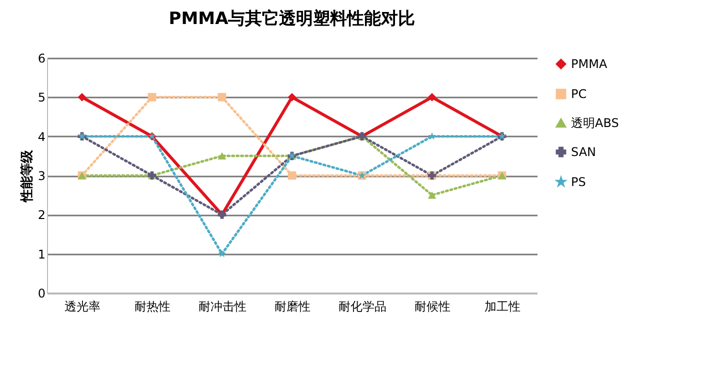  What do you see at coordinates (152, 307) in the screenshot?
I see `x-tick-label: 耐热性` at bounding box center [152, 307].